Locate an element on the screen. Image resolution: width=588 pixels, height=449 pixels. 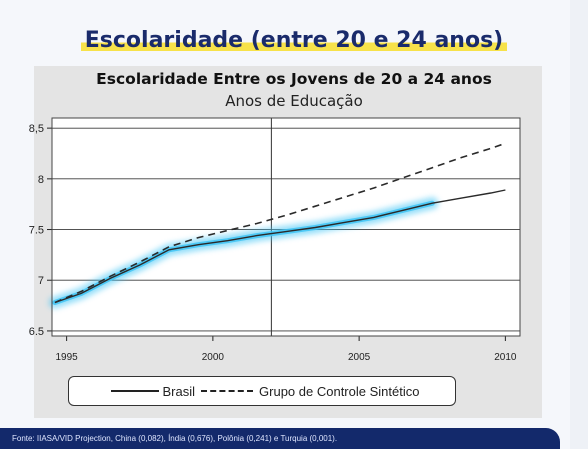
legend-label-brasil: Brasil is located at coordinates (179, 391).